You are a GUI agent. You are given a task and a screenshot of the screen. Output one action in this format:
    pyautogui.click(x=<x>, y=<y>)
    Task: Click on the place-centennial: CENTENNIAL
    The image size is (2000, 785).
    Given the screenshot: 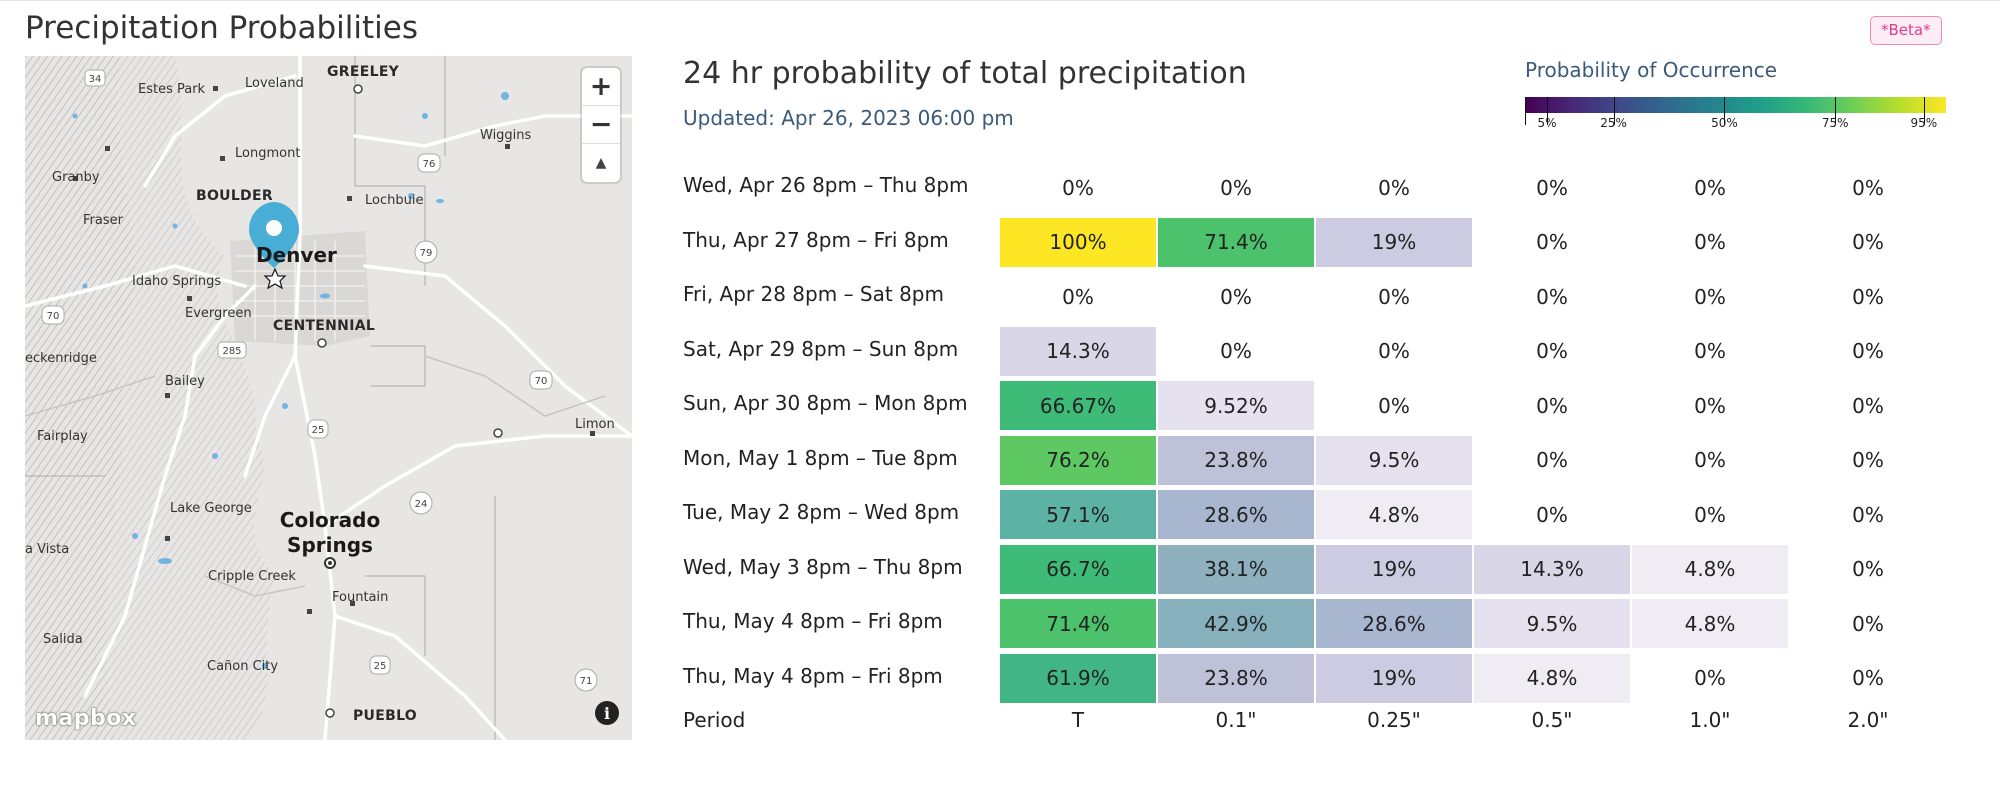 What is the action you would take?
    pyautogui.click(x=324, y=326)
    